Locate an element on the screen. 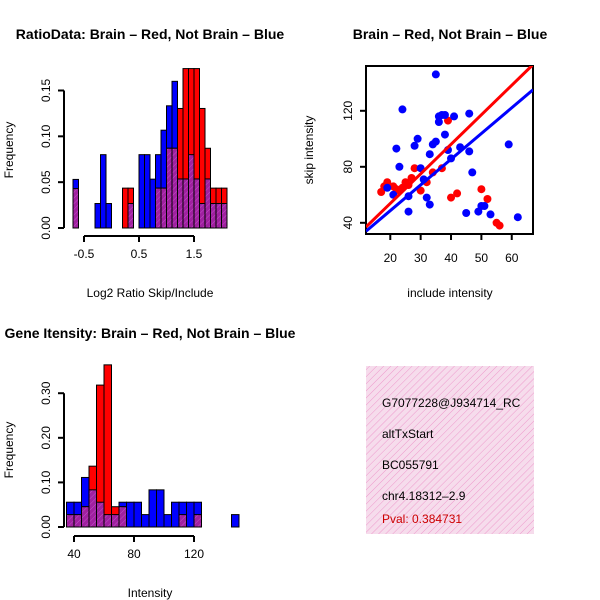 This screenshot has height=600, width=600. y-tick-label: 0.15 is located at coordinates (46, 90).